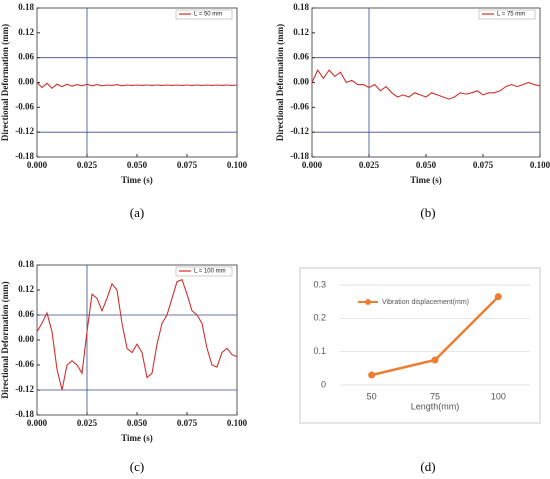 This screenshot has height=479, width=550. Describe the element at coordinates (368, 302) in the screenshot. I see `legend-marker` at that location.